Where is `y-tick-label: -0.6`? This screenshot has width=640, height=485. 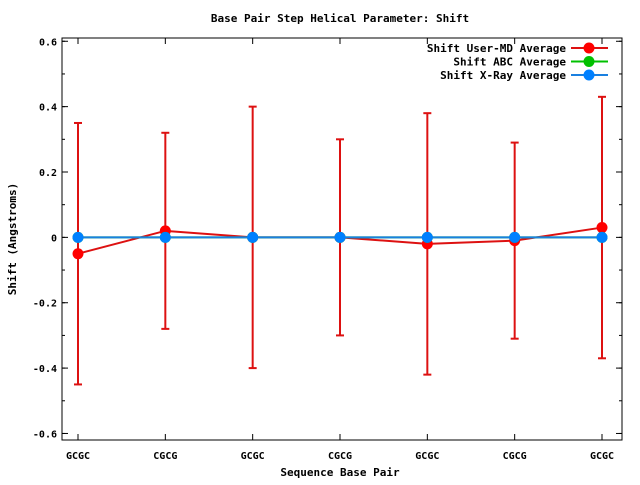 y-tick-label: -0.6 is located at coordinates (45, 434).